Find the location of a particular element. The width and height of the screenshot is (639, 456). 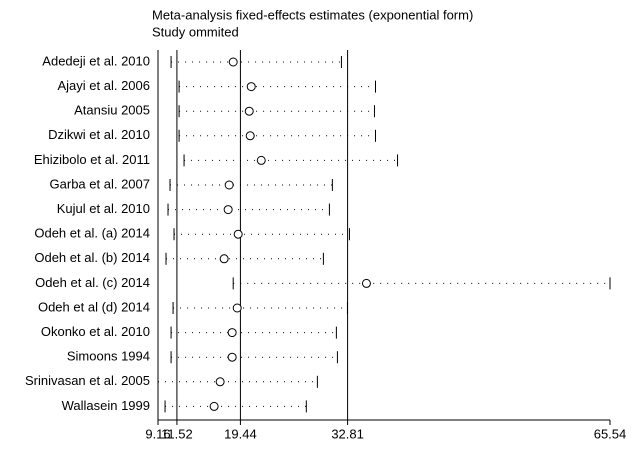

y-tick-label: Adedeji et al. 2010 is located at coordinates (96, 60).